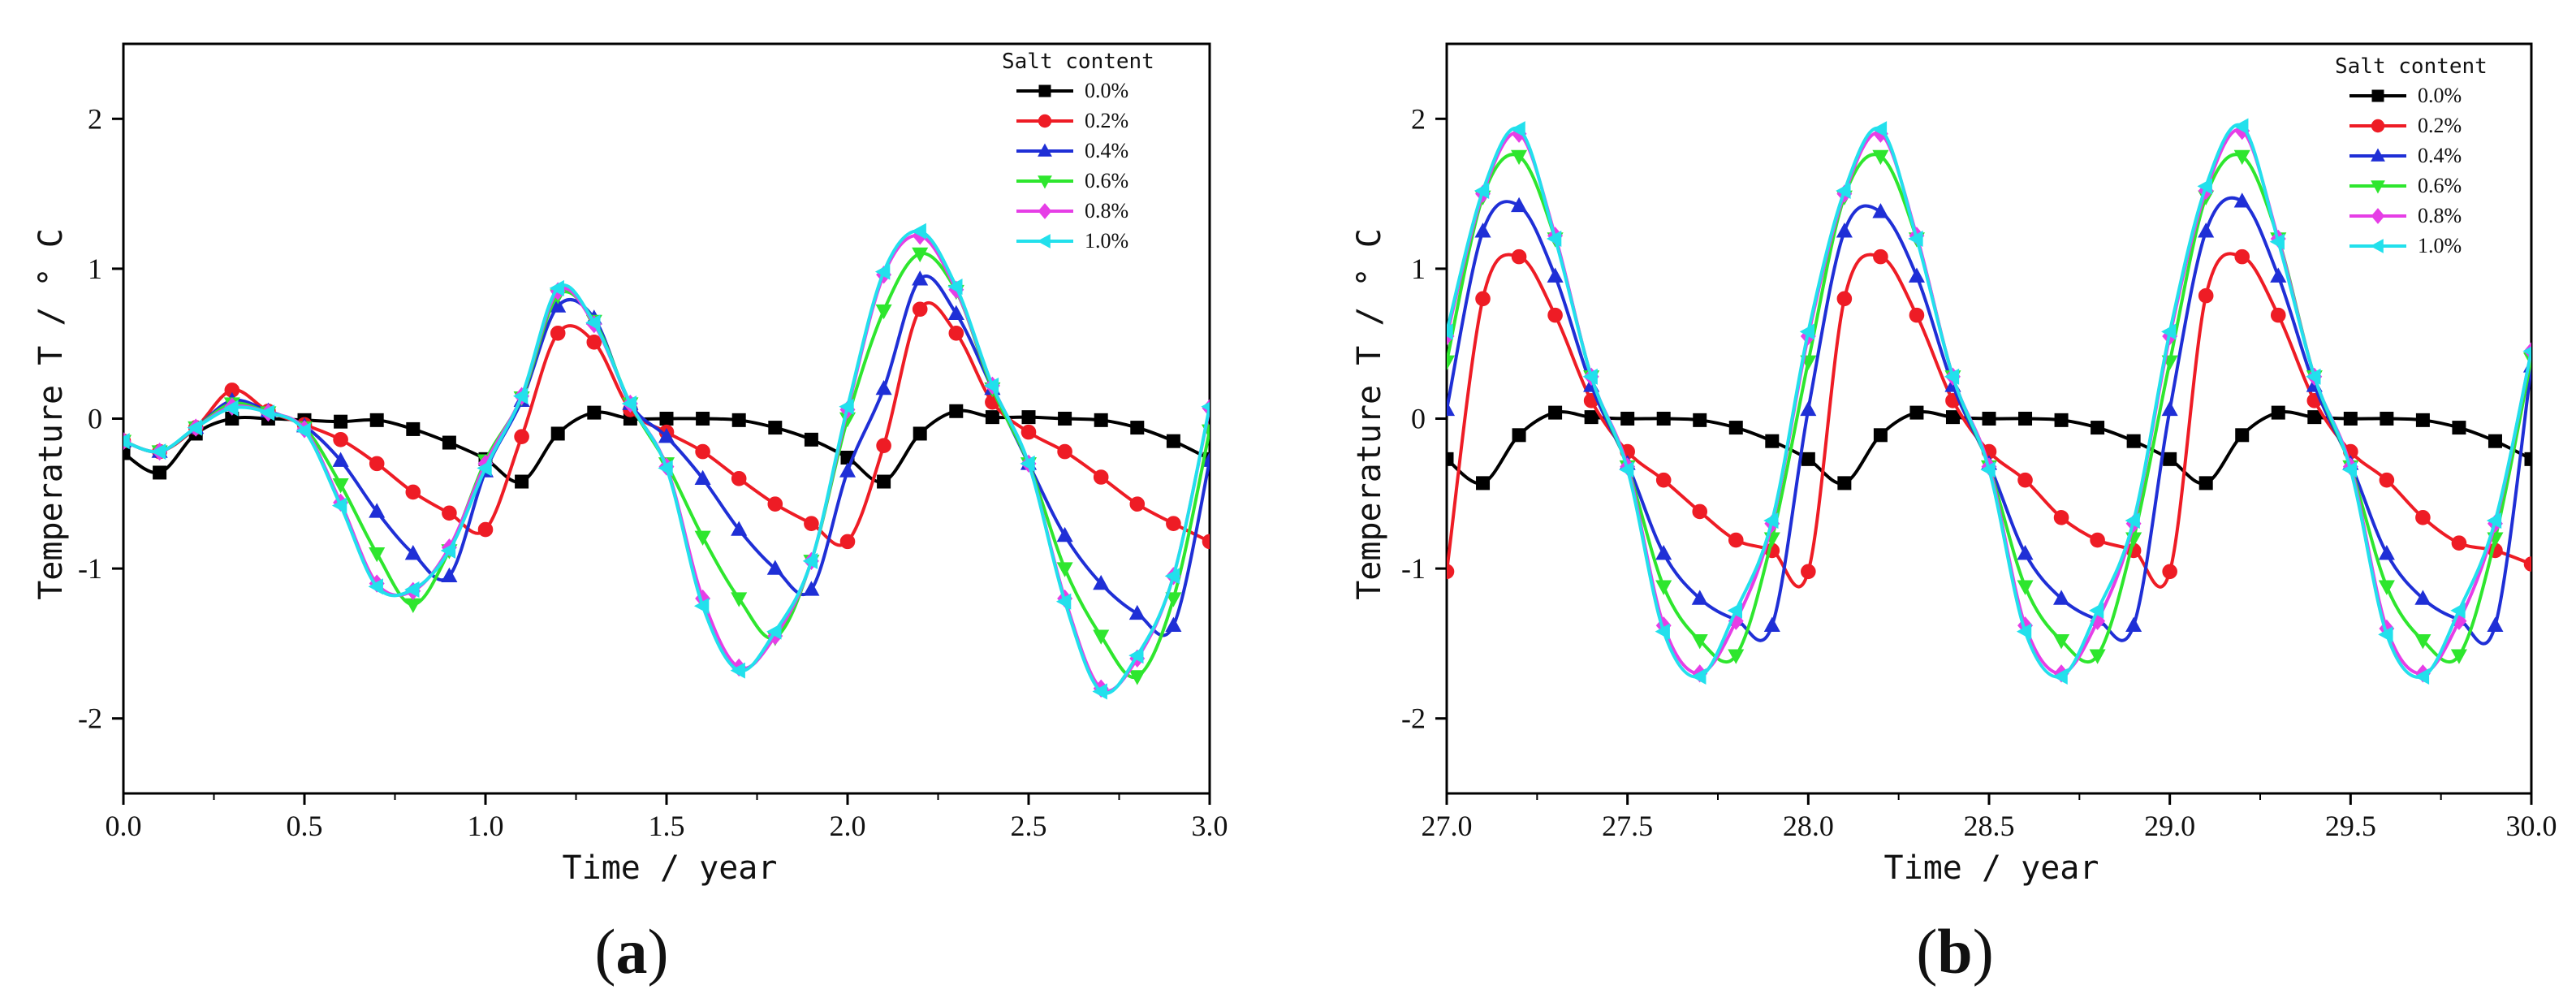 Image resolution: width=2576 pixels, height=1007 pixels. What do you see at coordinates (1808, 826) in the screenshot?
I see `x-tick-label: 28.0` at bounding box center [1808, 826].